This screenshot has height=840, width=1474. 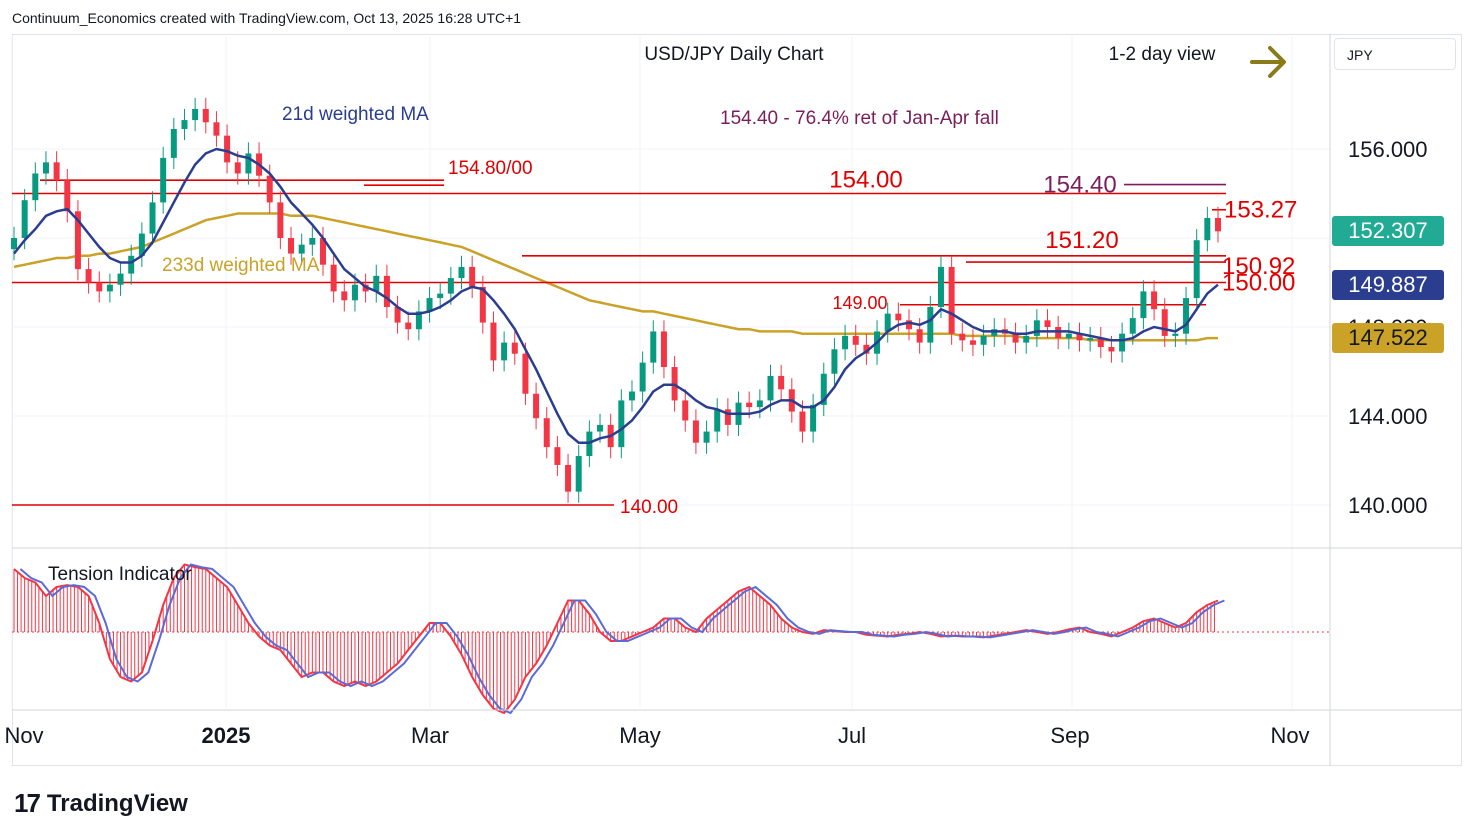 I want to click on tradingview-logo: 17 TradingView, so click(x=101, y=803).